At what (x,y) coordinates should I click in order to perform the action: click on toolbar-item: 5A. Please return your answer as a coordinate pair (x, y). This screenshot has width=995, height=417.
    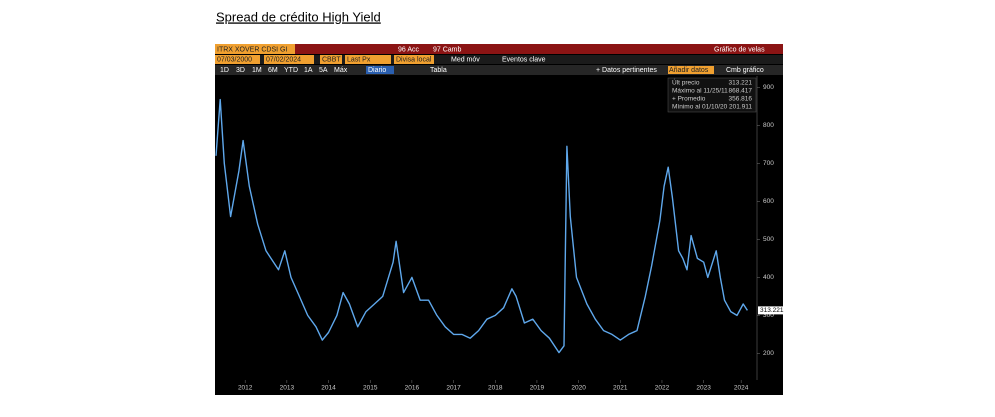
    Looking at the image, I should click on (323, 70).